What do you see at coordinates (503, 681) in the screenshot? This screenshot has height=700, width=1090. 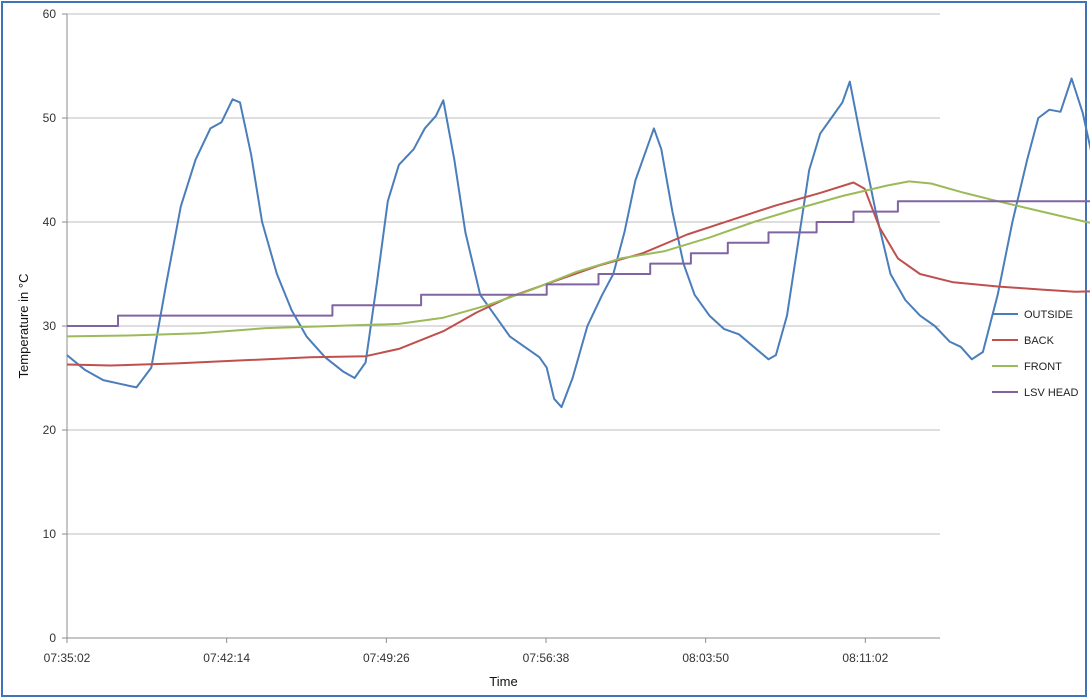 I see `x-axis-title: Time` at bounding box center [503, 681].